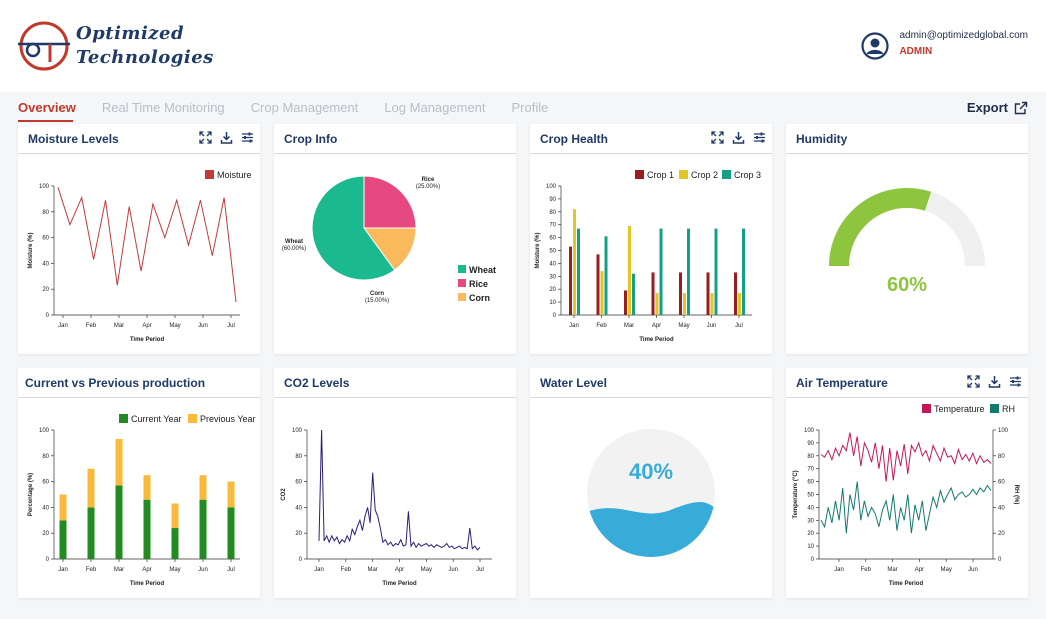 The image size is (1046, 619). What do you see at coordinates (651, 529) in the screenshot?
I see `water-fill` at bounding box center [651, 529].